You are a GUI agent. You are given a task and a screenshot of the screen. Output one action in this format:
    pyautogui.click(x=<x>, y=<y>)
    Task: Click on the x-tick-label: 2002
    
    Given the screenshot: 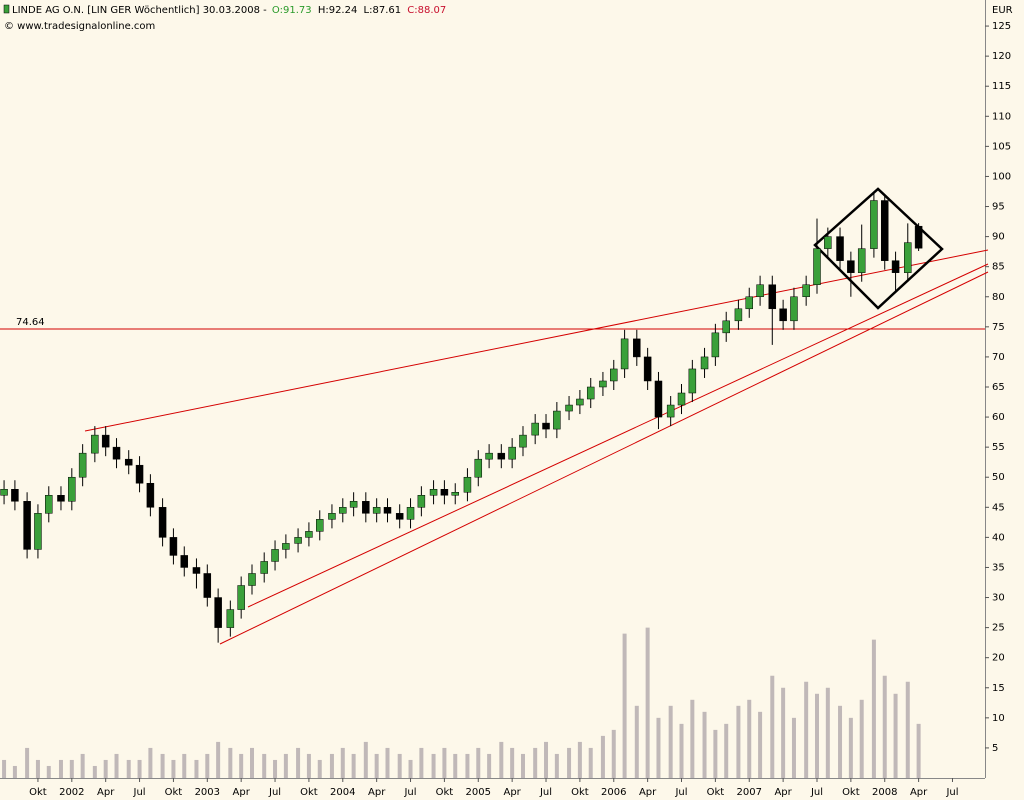 What is the action you would take?
    pyautogui.click(x=71, y=792)
    